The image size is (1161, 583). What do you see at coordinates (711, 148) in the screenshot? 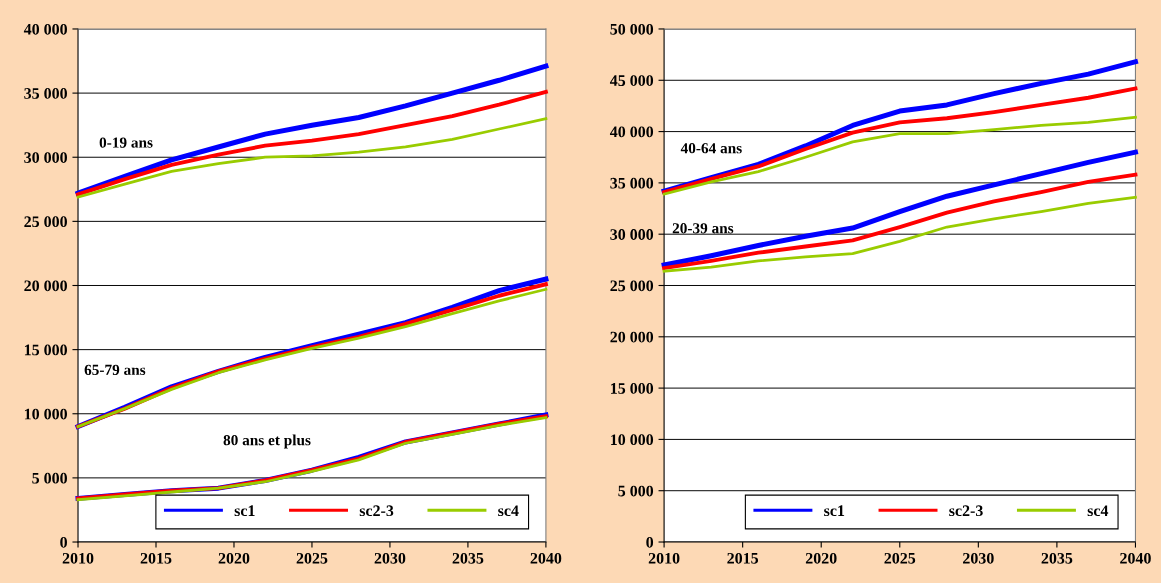
I see `annotation: 40-64 ans` at bounding box center [711, 148].